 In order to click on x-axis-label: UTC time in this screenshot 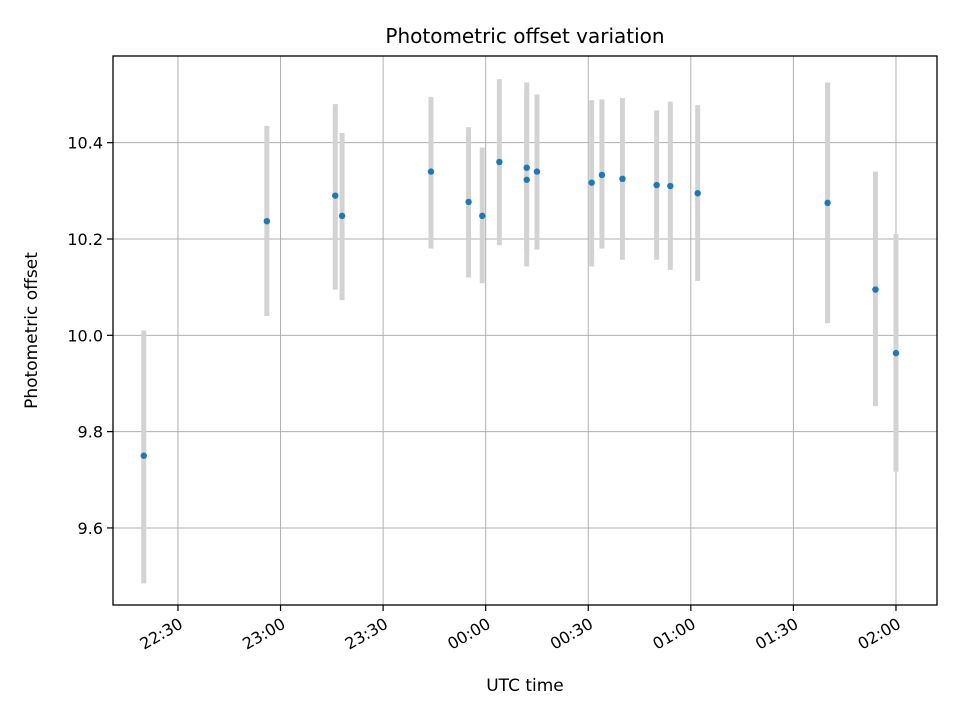, I will do `click(525, 686)`.